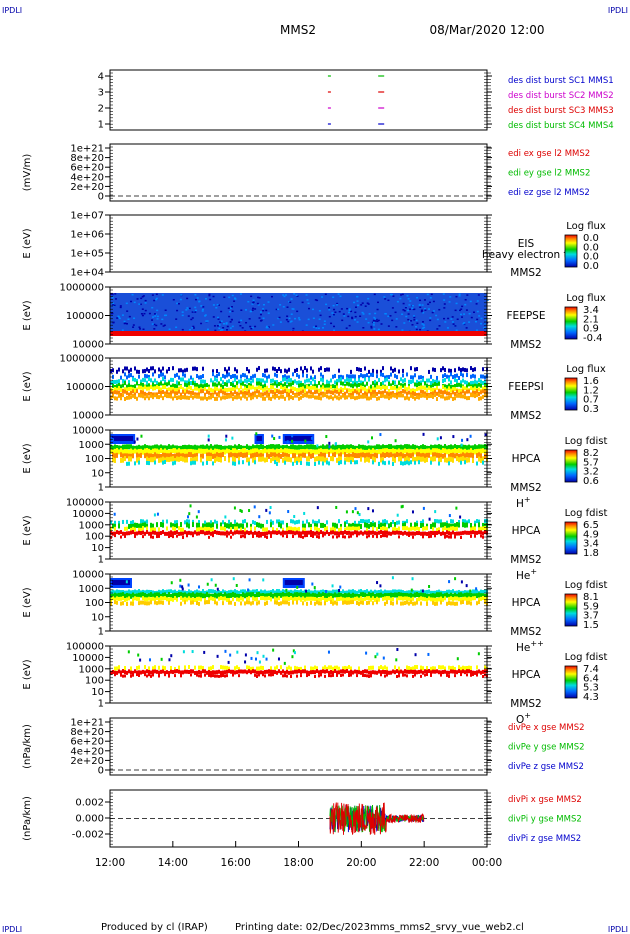 Image resolution: width=630 pixels, height=934 pixels. Describe the element at coordinates (525, 560) in the screenshot. I see `spacecraft-label: MMS2` at that location.